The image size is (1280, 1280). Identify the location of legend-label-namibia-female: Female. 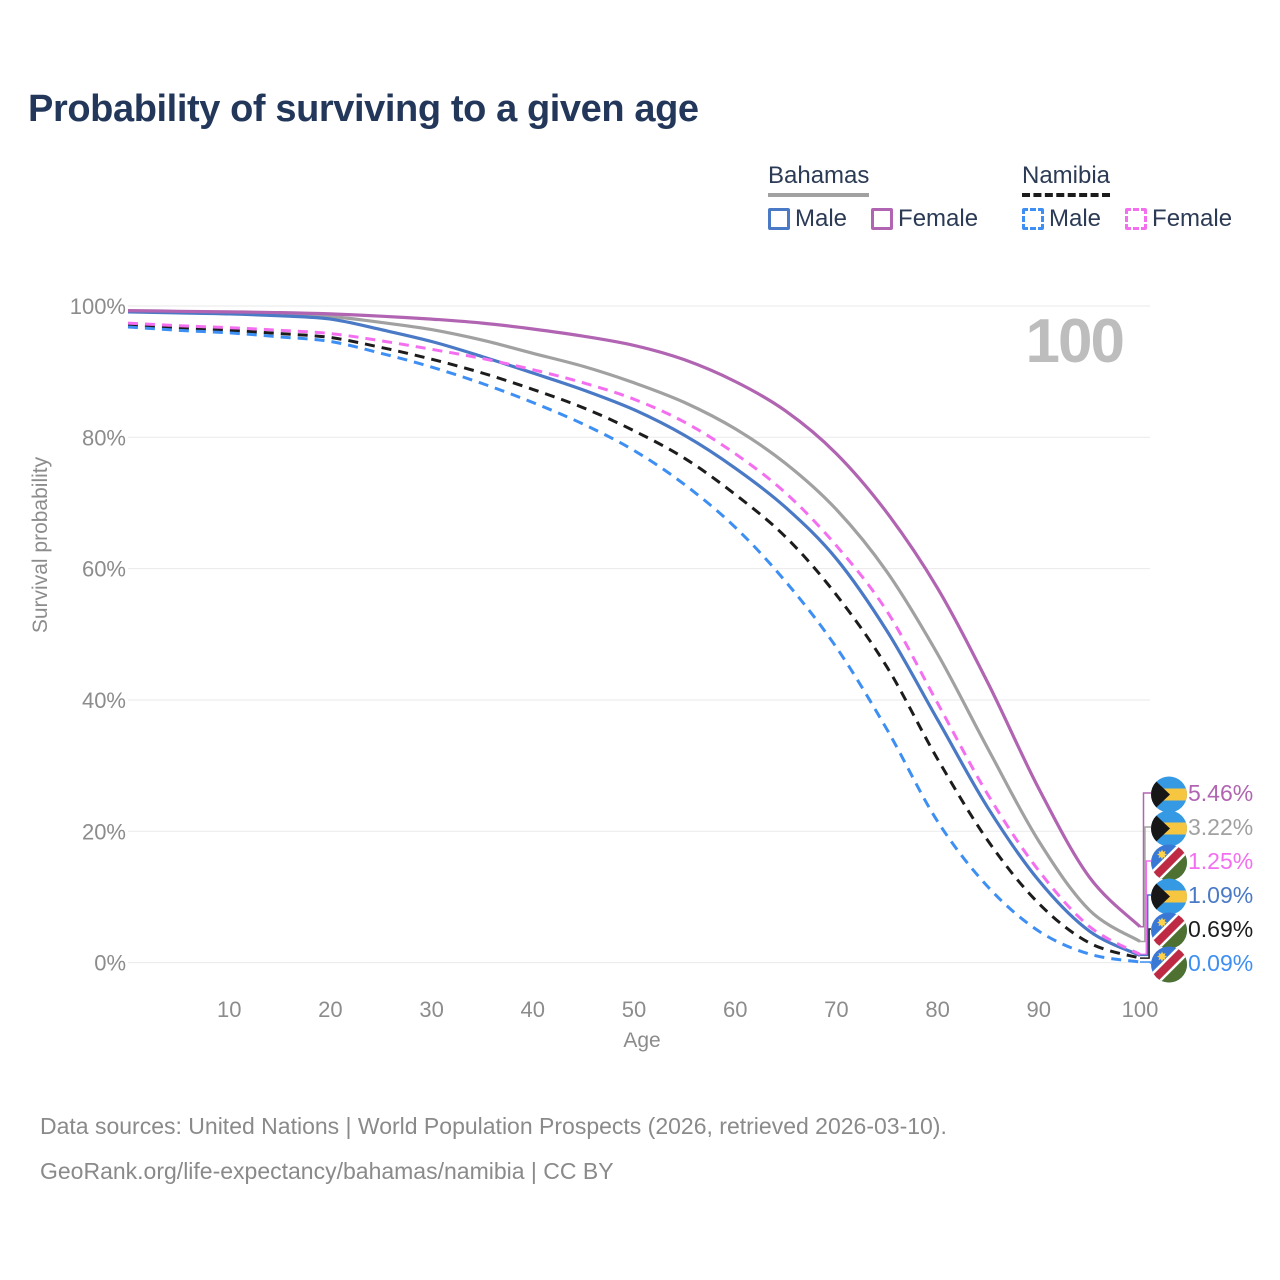
(1192, 218).